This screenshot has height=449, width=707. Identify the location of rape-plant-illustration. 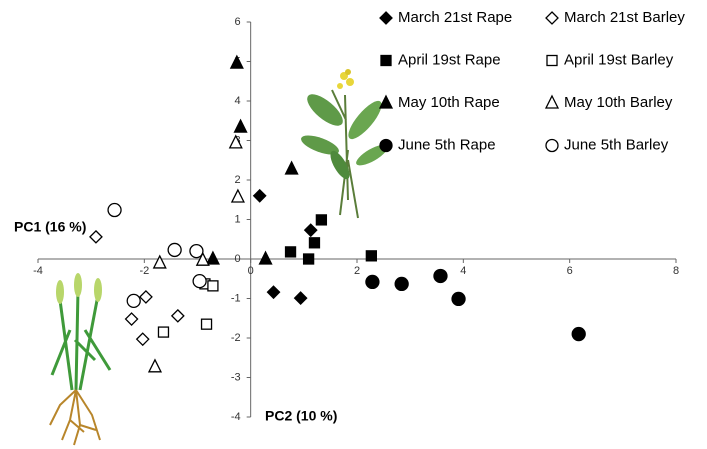
(344, 144).